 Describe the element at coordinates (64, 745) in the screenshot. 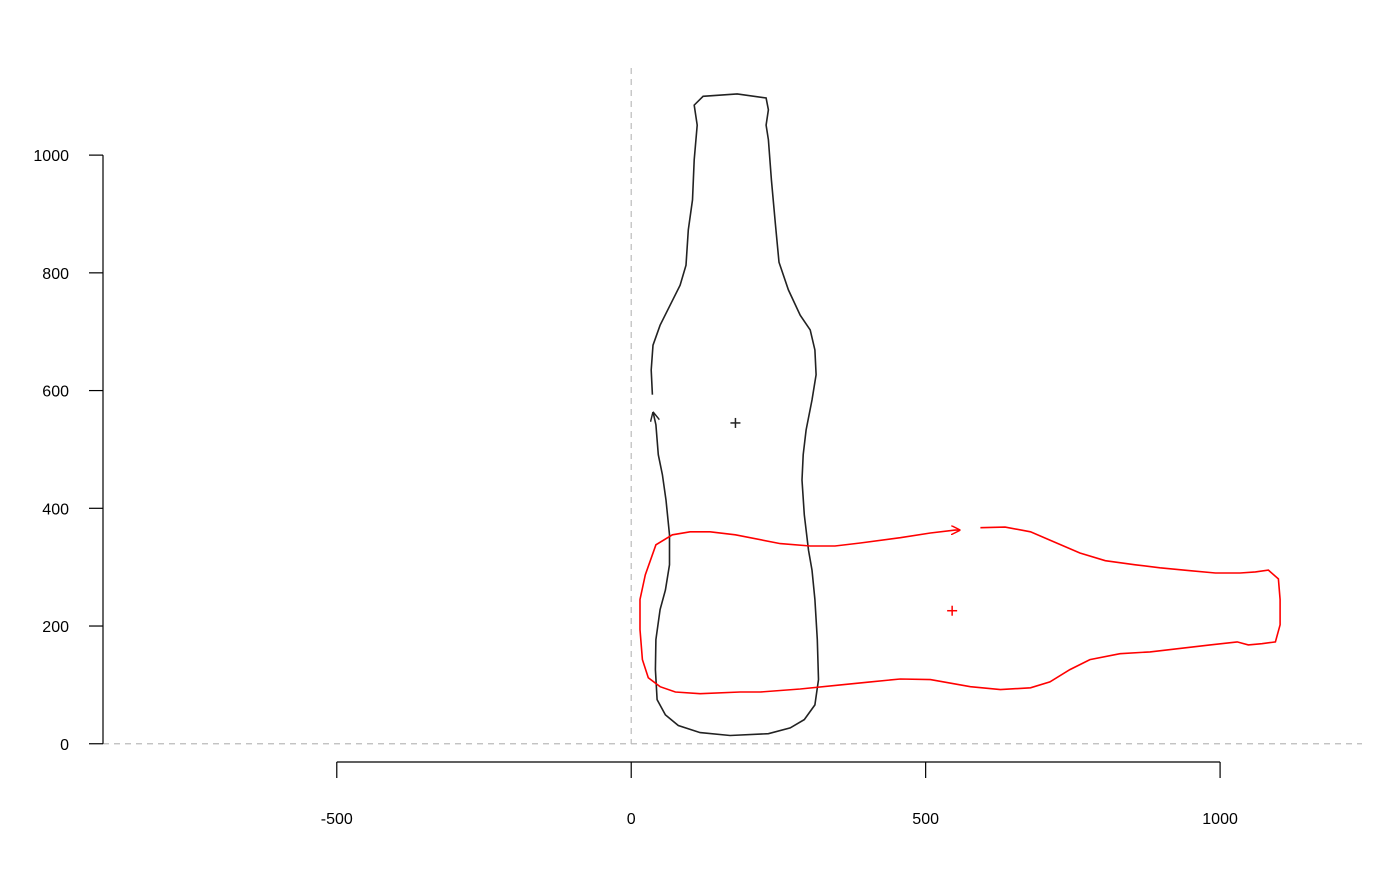

I see `y-tick-label: 0` at that location.